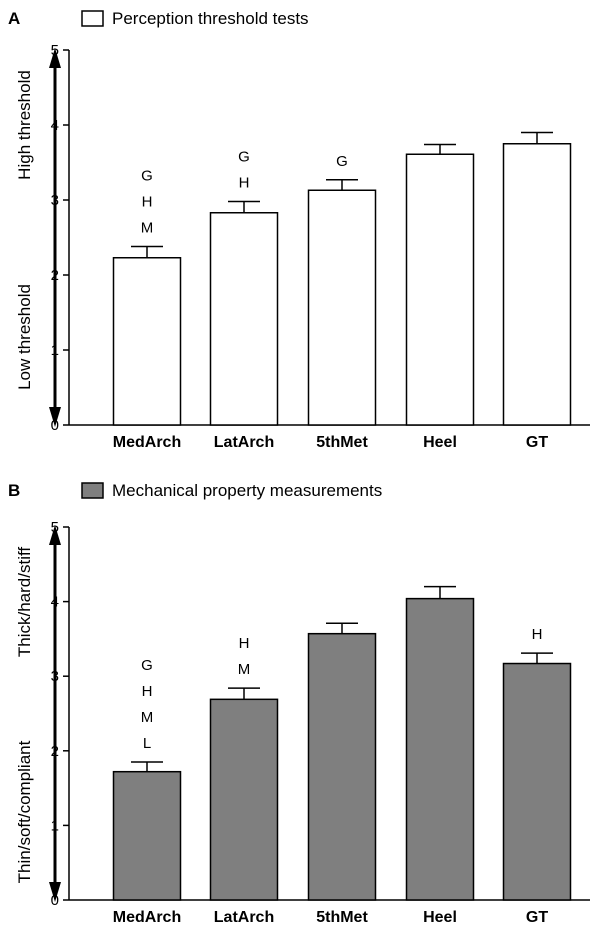  What do you see at coordinates (24, 602) in the screenshot?
I see `y-label-high: Thick/hard/stiff` at bounding box center [24, 602].